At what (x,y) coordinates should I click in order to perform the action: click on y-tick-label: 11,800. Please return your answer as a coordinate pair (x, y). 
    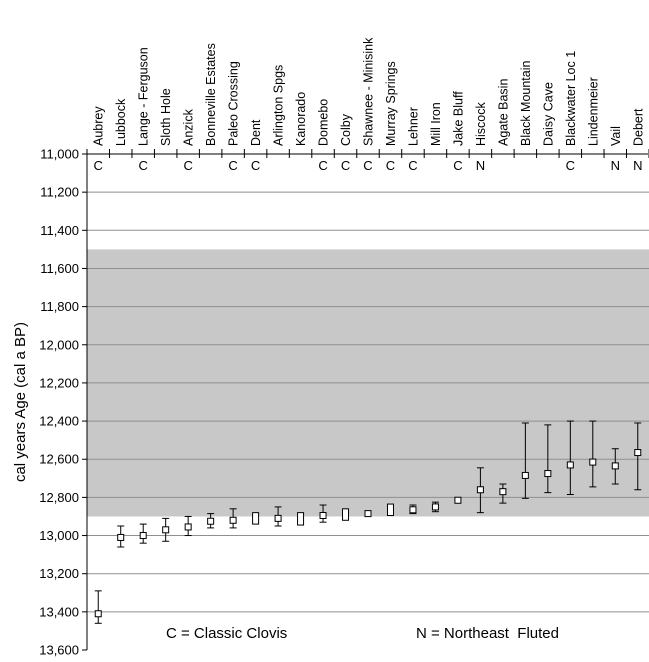
    Looking at the image, I should click on (59, 306).